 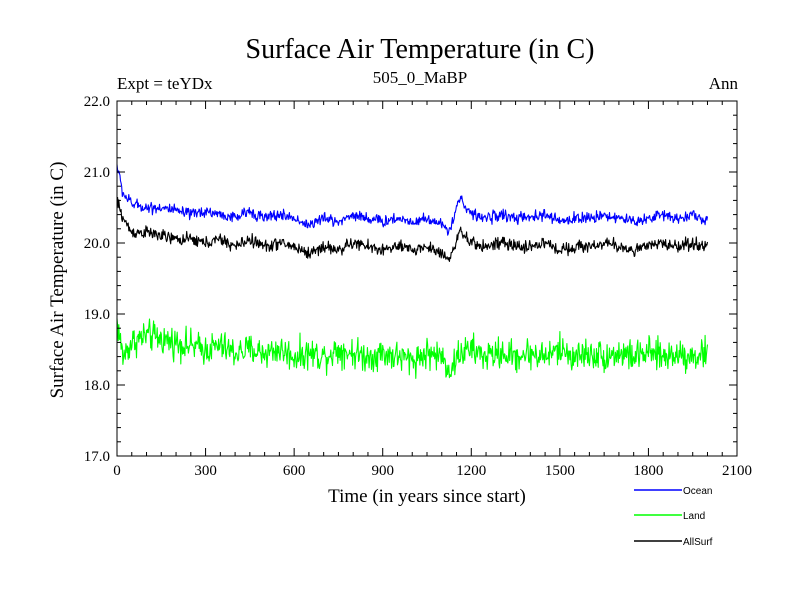 What do you see at coordinates (698, 542) in the screenshot?
I see `legend-label-allsurf: AllSurf` at bounding box center [698, 542].